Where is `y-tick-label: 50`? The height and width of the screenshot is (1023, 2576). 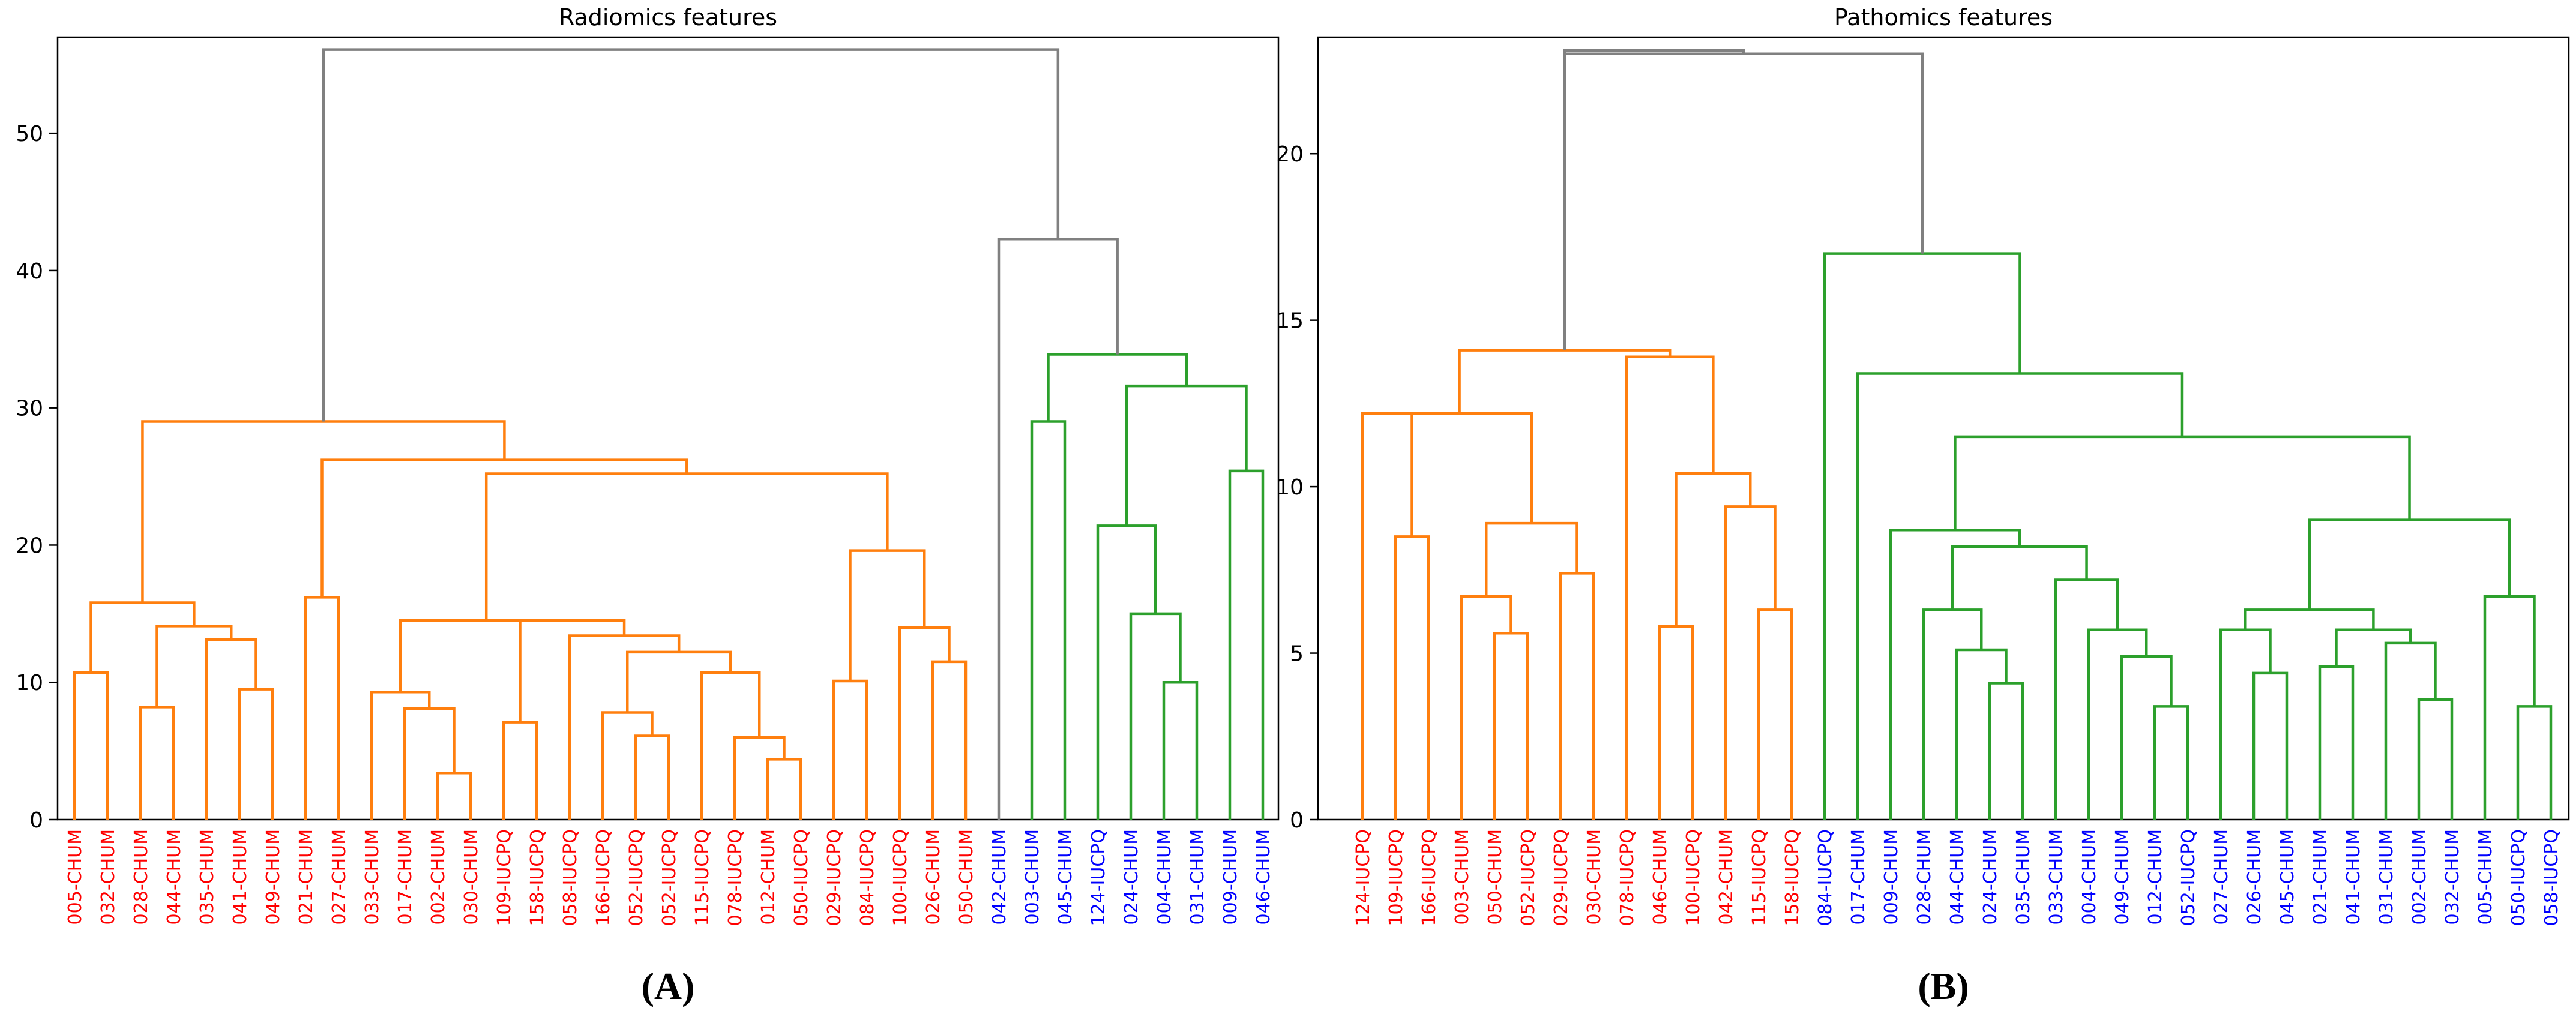 y-tick-label: 50 is located at coordinates (30, 134).